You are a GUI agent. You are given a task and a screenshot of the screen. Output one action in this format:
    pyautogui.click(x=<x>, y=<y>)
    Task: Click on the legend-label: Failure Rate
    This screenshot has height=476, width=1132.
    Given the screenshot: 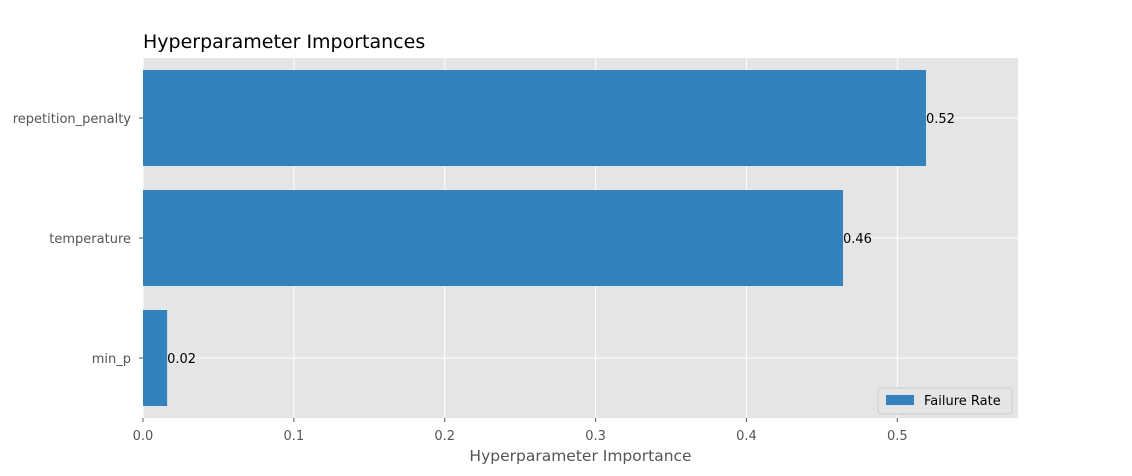 What is the action you would take?
    pyautogui.click(x=962, y=401)
    